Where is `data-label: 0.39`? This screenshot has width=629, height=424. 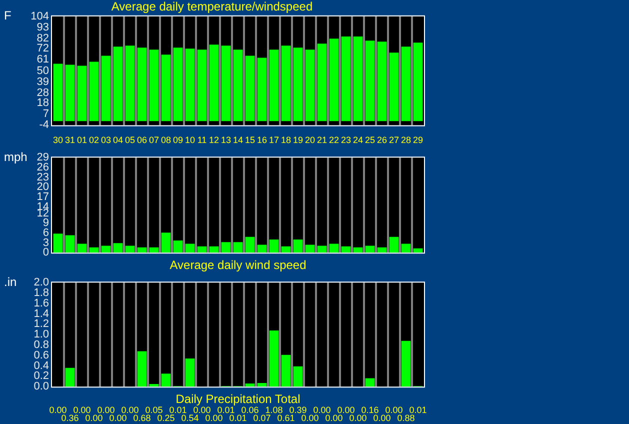 data-label: 0.39 is located at coordinates (298, 409).